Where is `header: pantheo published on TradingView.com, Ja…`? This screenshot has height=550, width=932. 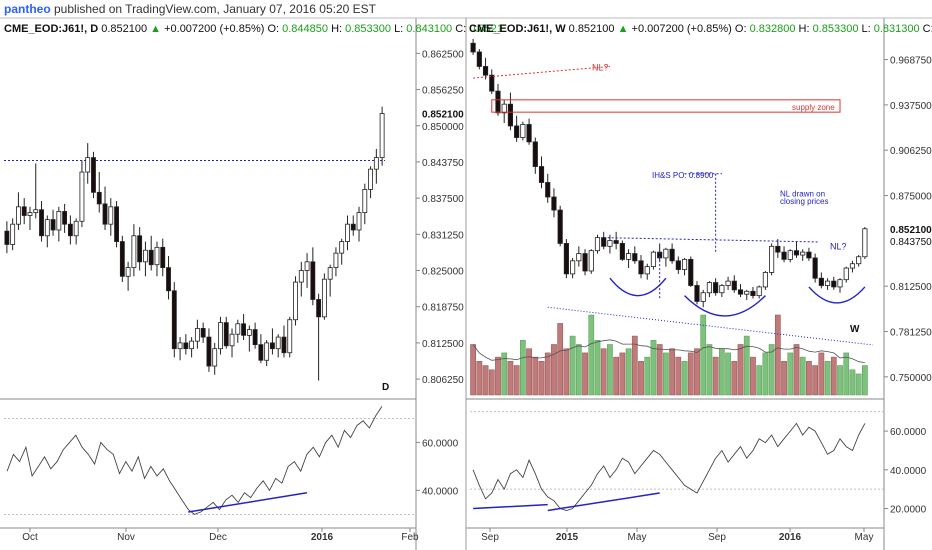
header: pantheo published on TradingView.com, Ja… is located at coordinates (466, 9).